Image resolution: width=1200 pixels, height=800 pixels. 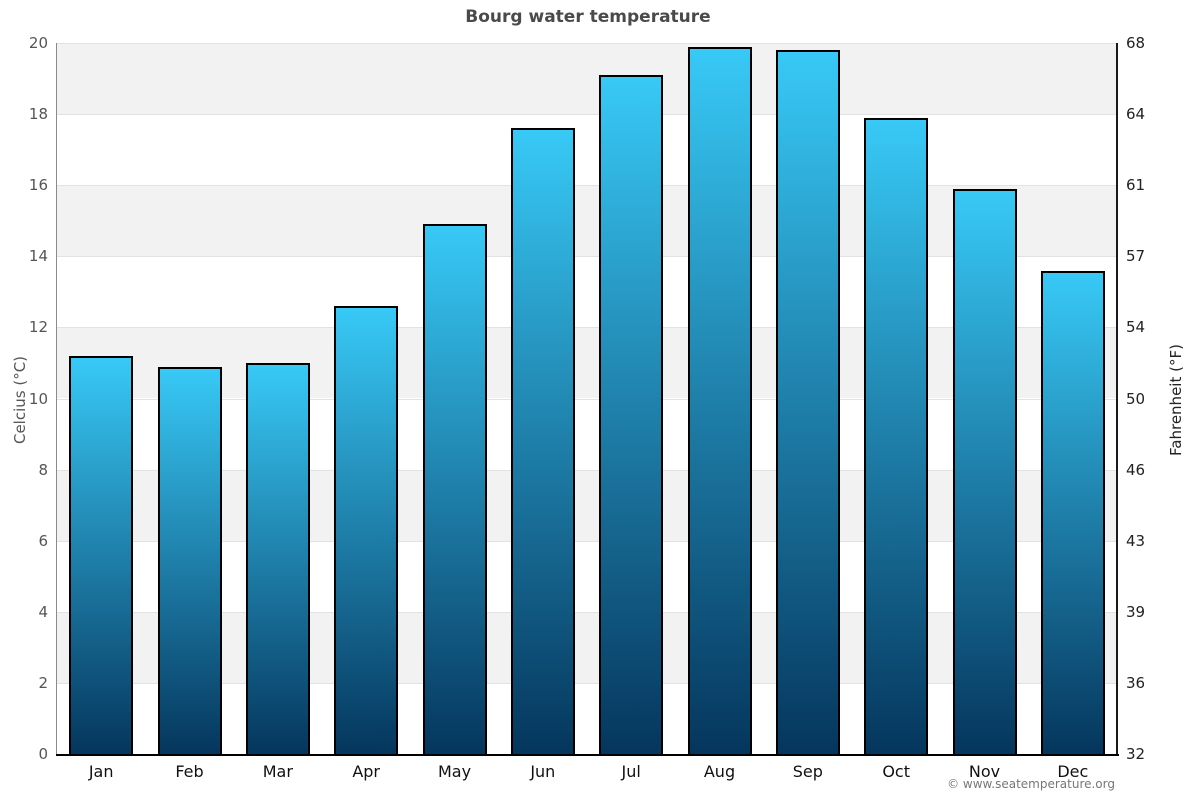 What do you see at coordinates (807, 771) in the screenshot?
I see `month-label-sep: Sep` at bounding box center [807, 771].